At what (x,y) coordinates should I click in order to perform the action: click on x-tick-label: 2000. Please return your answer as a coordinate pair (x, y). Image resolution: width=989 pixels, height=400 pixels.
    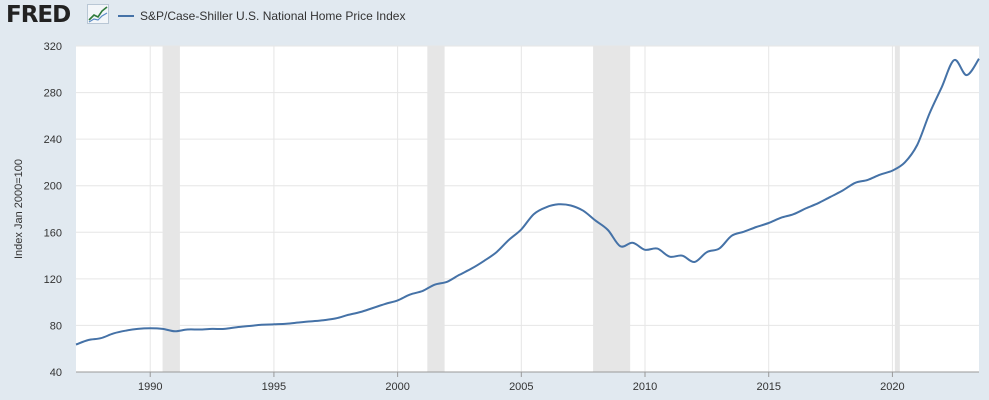
    Looking at the image, I should click on (397, 387).